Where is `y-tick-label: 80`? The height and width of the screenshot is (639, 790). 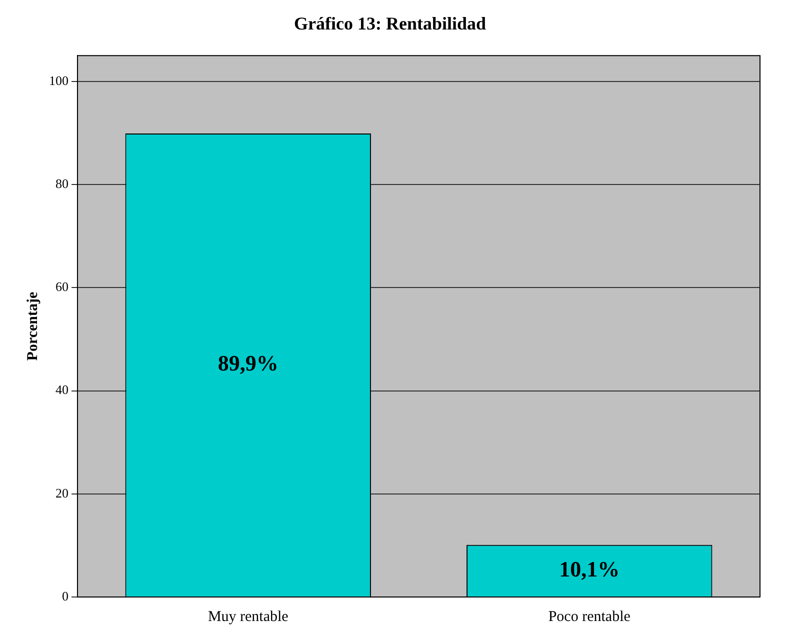
y-tick-label: 80 is located at coordinates (62, 183).